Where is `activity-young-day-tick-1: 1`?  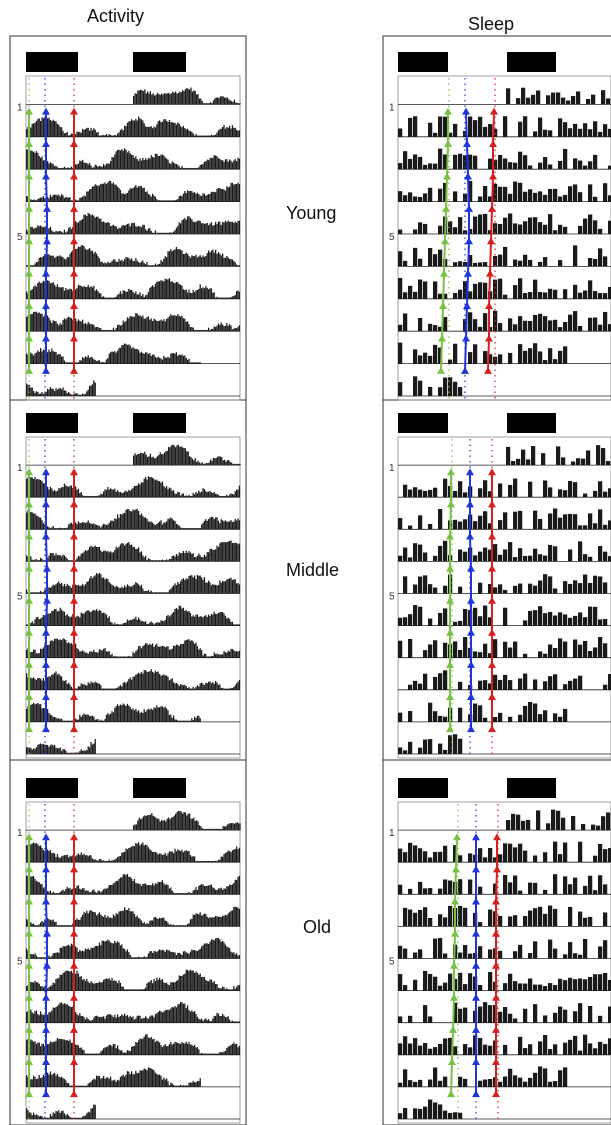 activity-young-day-tick-1: 1 is located at coordinates (20, 107).